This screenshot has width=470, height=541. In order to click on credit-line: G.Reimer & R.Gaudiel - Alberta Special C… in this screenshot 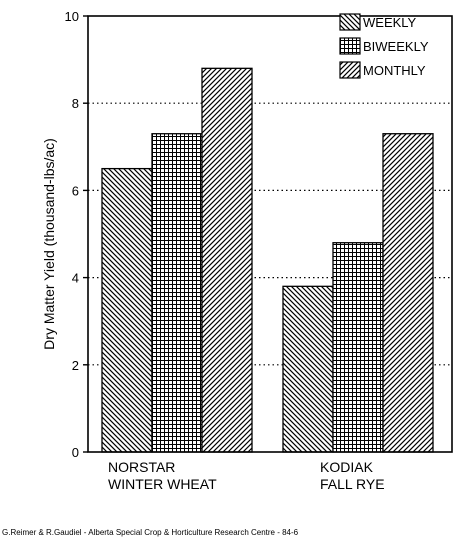, I will do `click(150, 532)`.